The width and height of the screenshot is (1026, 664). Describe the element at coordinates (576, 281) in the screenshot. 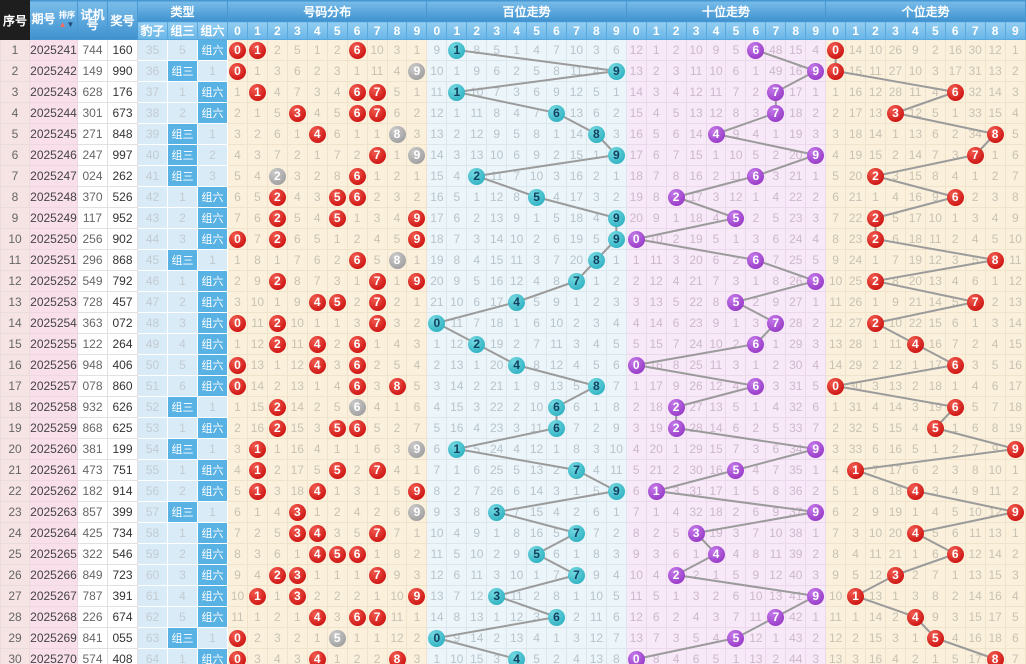

I see `hun-hit-ball: 7` at that location.